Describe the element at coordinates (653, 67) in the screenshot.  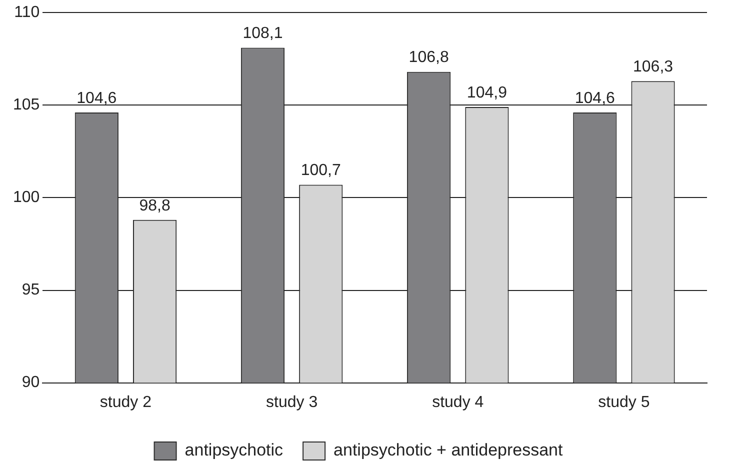
I see `data-label: 106,3` at that location.